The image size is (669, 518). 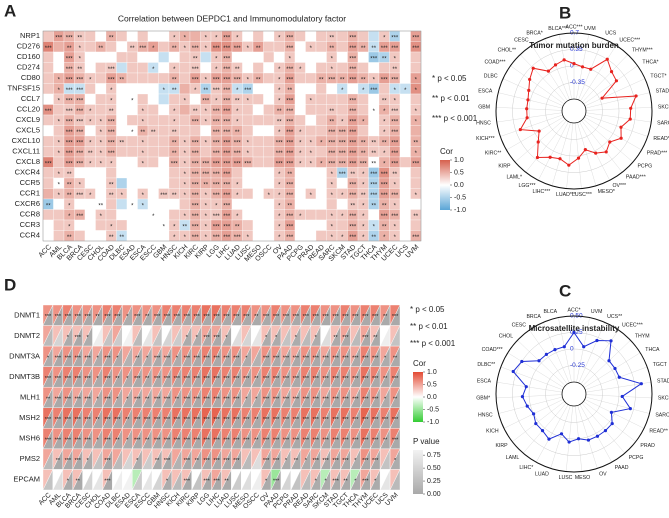 I want to click on category-label: COAD***, so click(x=495, y=63).